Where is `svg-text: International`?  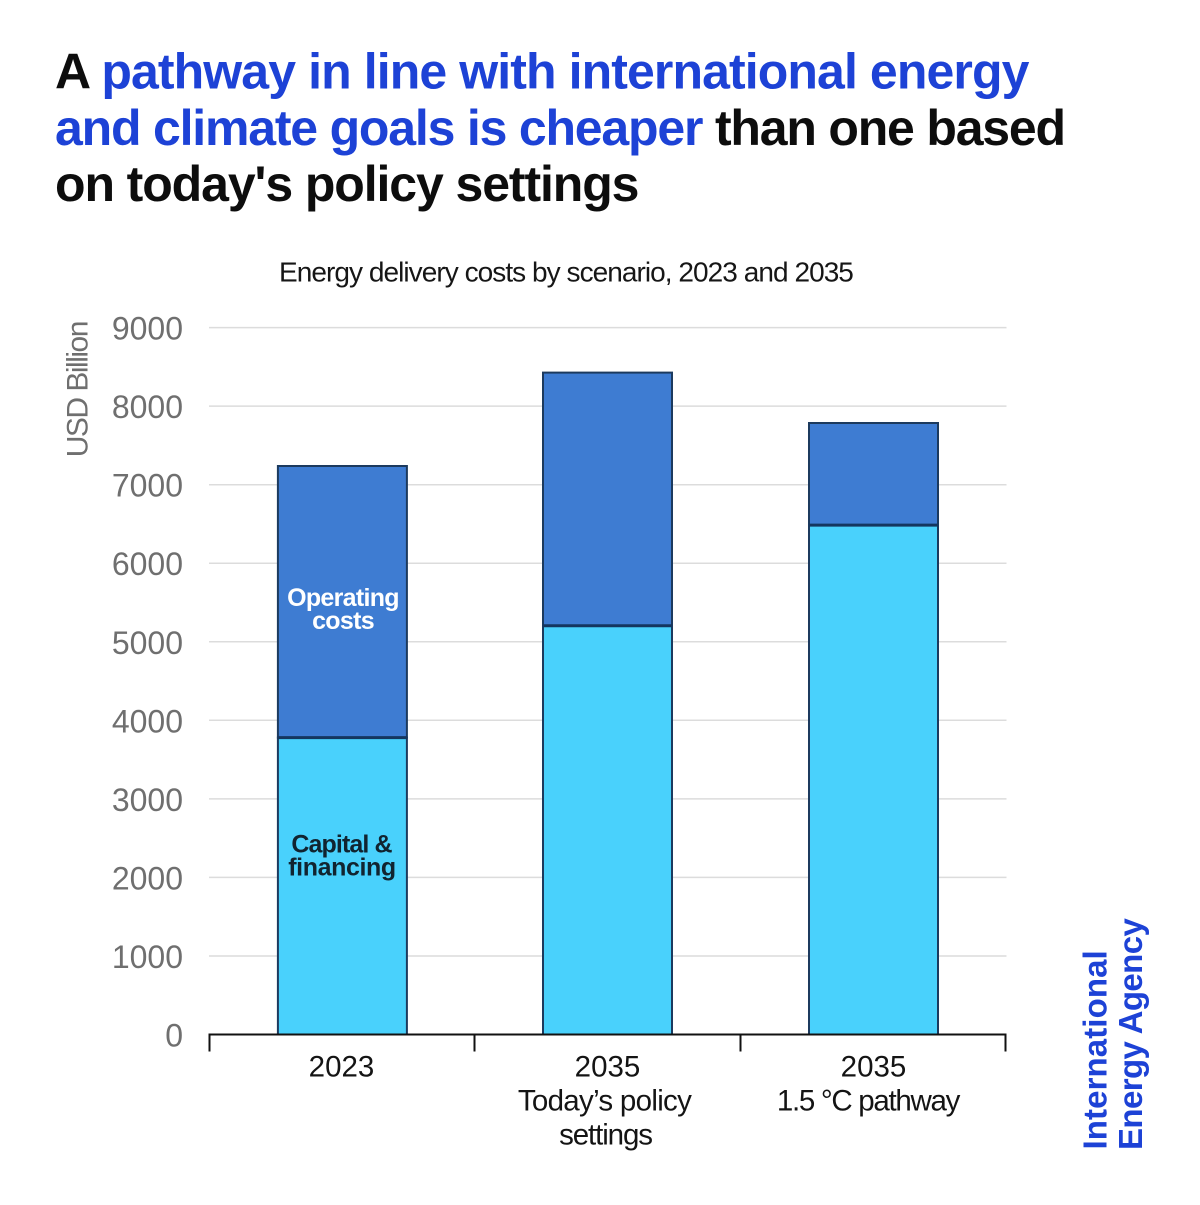 svg-text: International is located at coordinates (1095, 1049).